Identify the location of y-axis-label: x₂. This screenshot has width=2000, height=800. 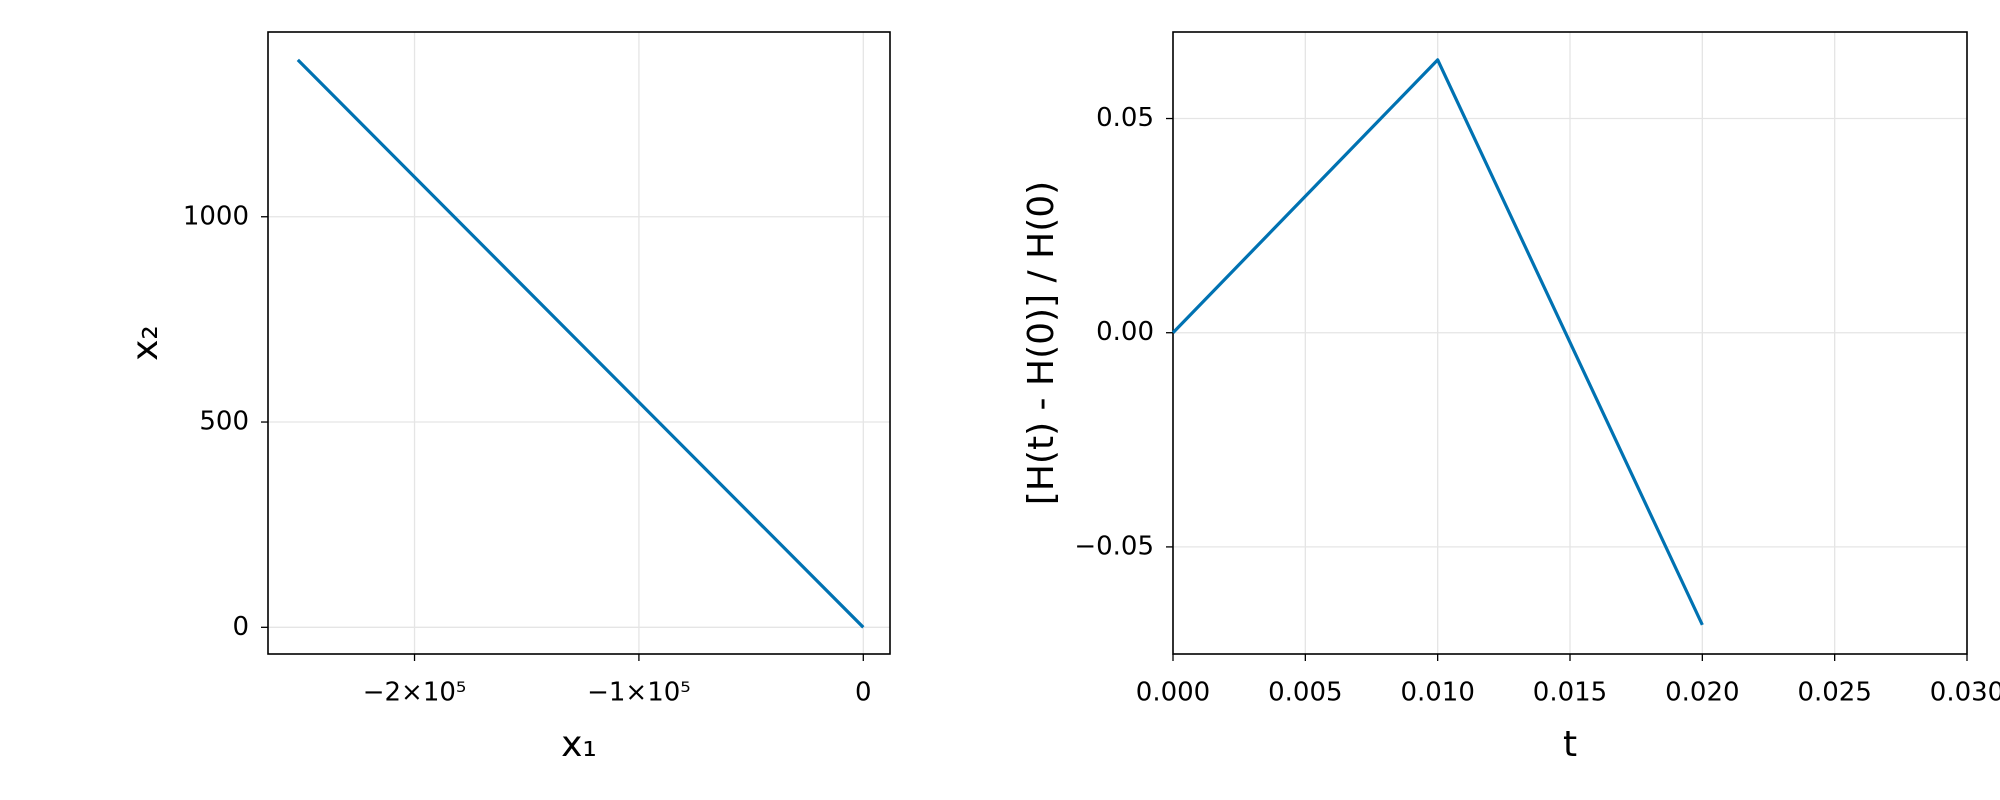
(145, 343).